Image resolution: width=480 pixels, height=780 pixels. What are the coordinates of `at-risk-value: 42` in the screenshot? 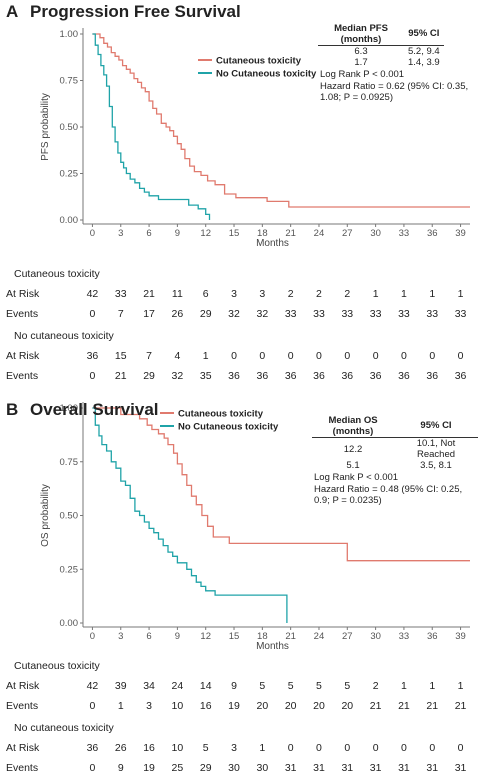 It's located at (92, 686).